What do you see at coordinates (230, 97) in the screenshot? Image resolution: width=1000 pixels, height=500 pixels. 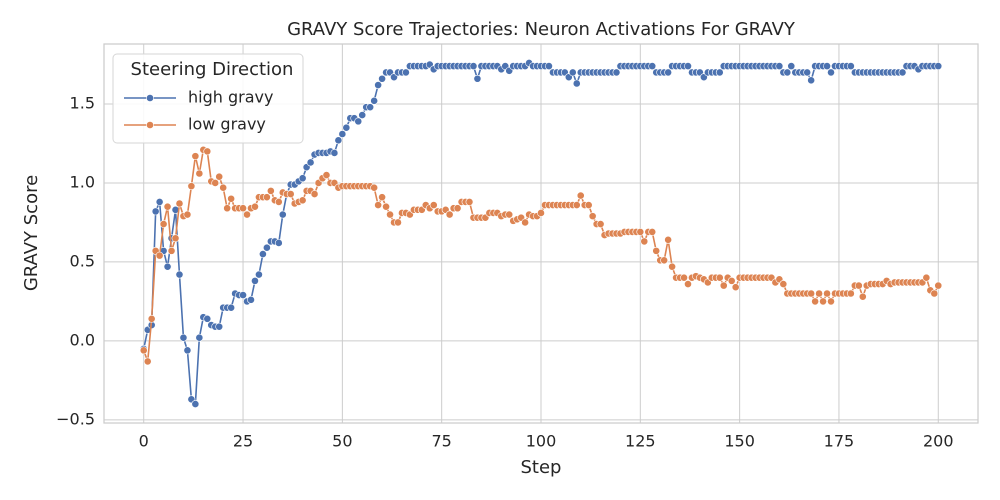 I see `legend-label: high gravy` at bounding box center [230, 97].